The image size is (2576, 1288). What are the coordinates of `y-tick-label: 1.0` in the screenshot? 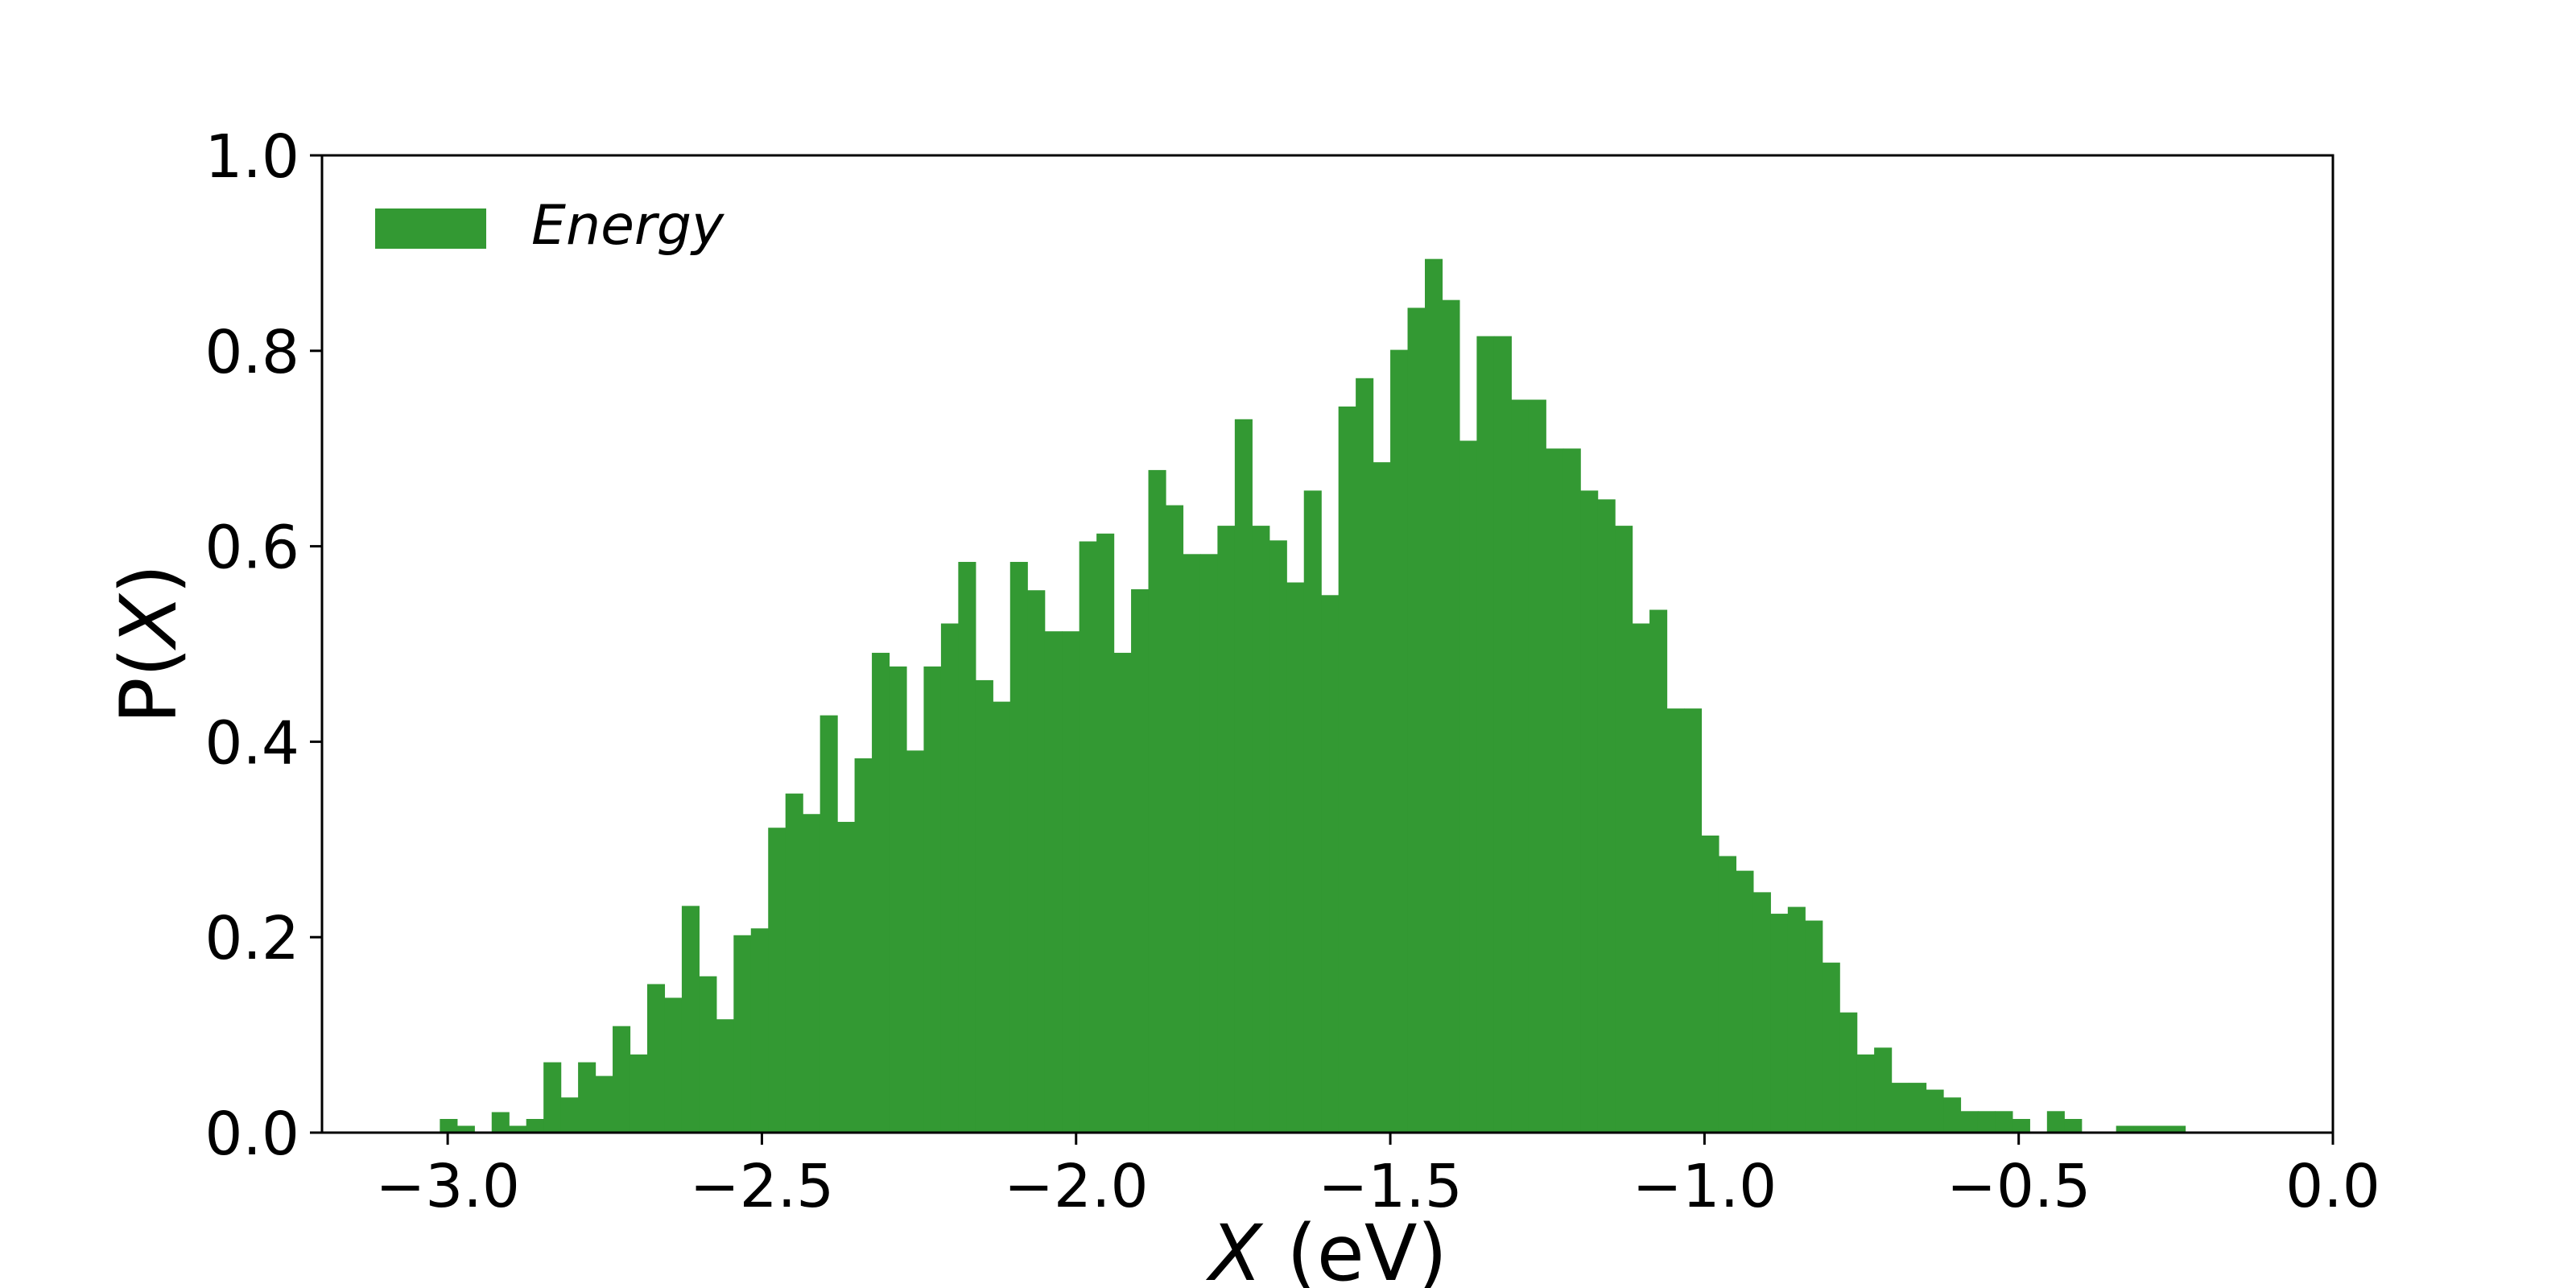 It's located at (252, 157).